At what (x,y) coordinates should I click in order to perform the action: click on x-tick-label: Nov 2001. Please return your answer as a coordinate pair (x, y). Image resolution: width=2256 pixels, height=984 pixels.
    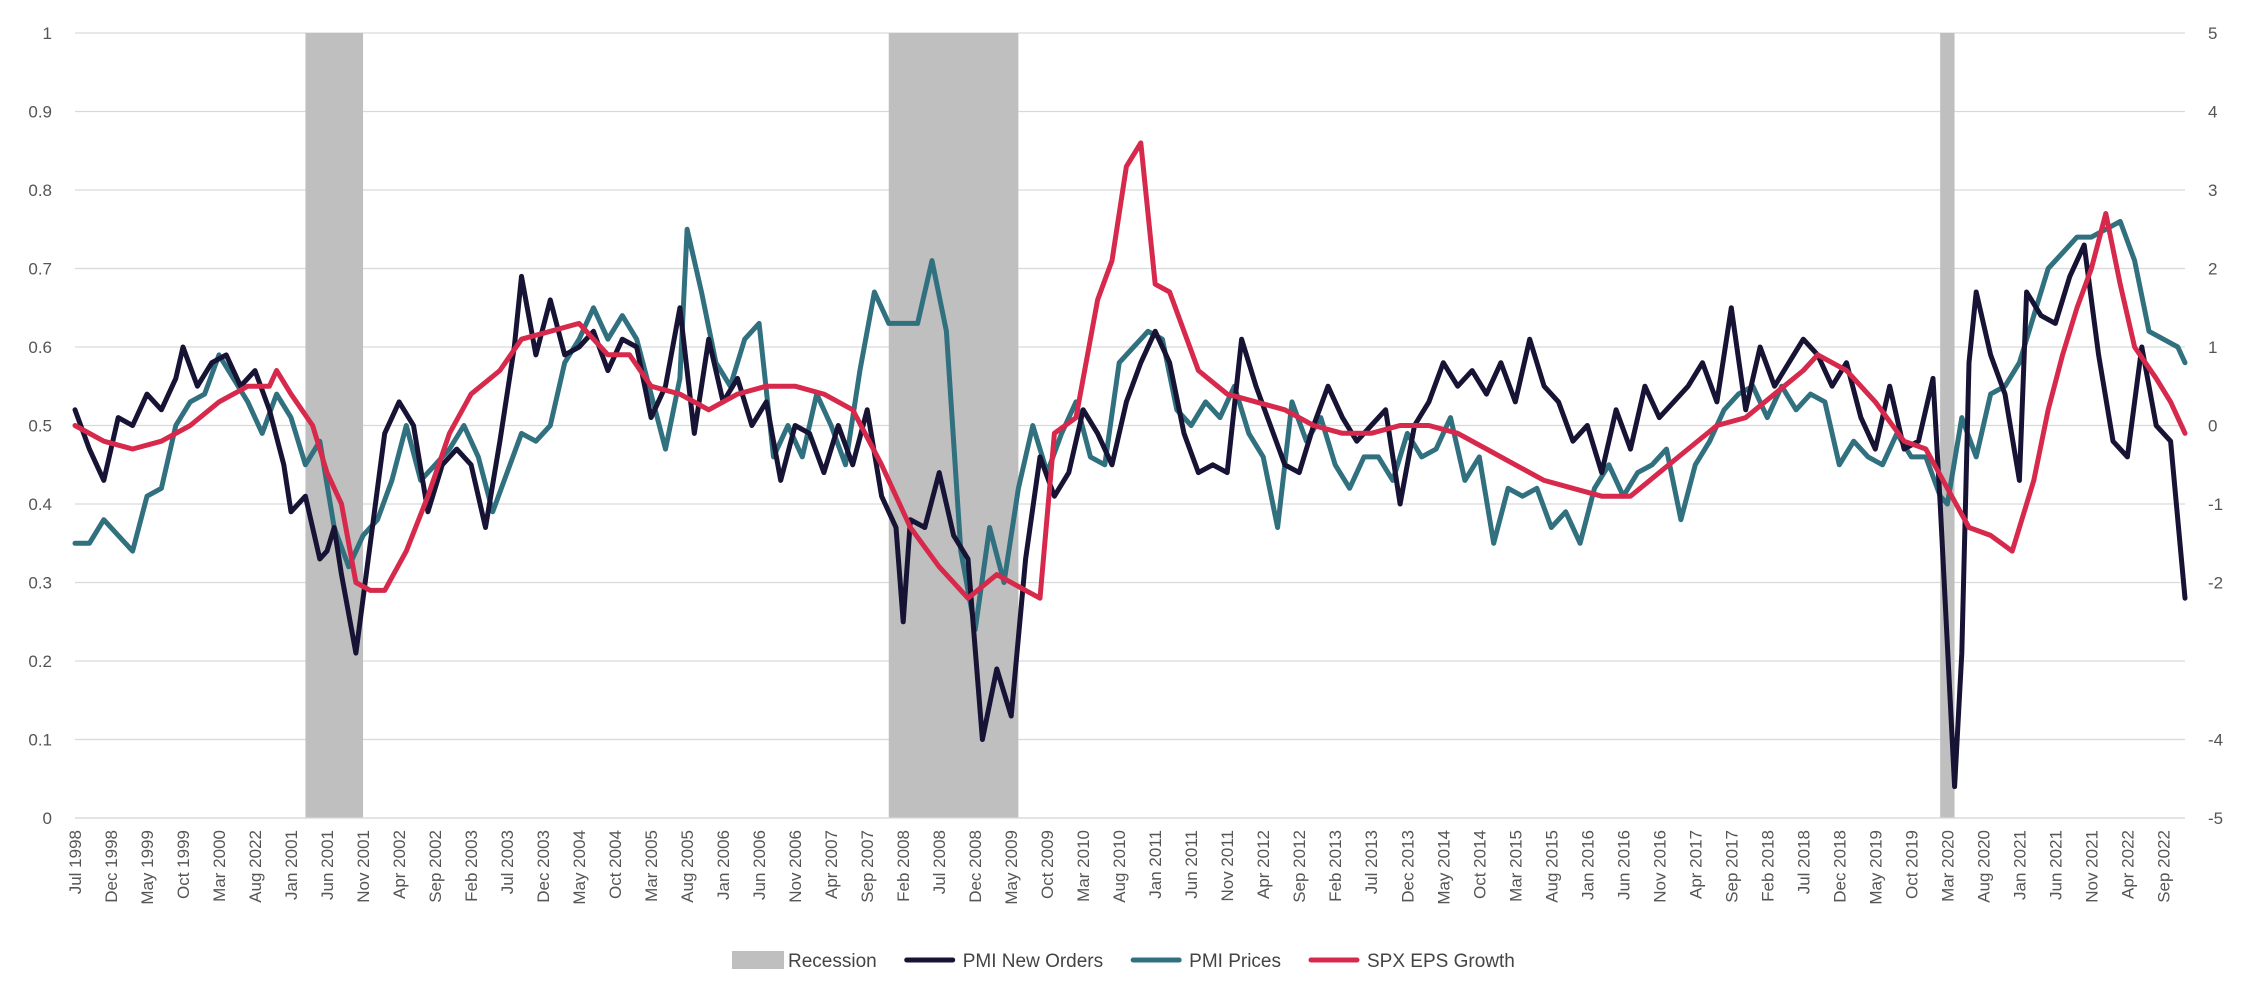
    Looking at the image, I should click on (363, 866).